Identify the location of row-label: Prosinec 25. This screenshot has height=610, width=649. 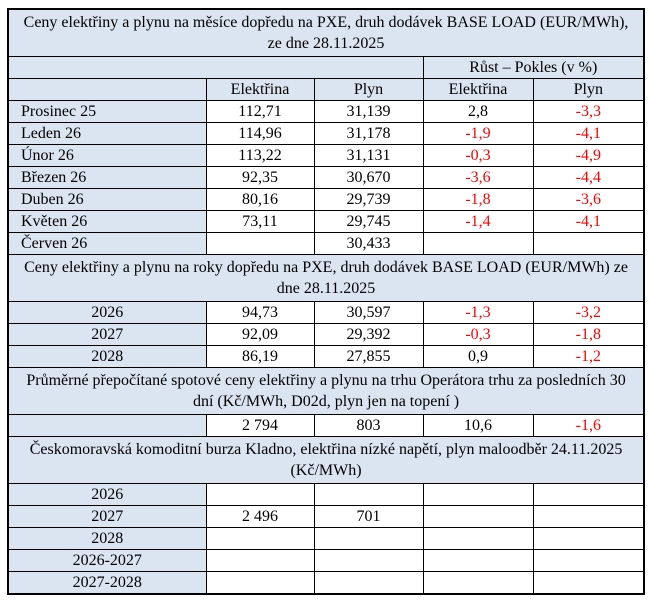
(107, 111).